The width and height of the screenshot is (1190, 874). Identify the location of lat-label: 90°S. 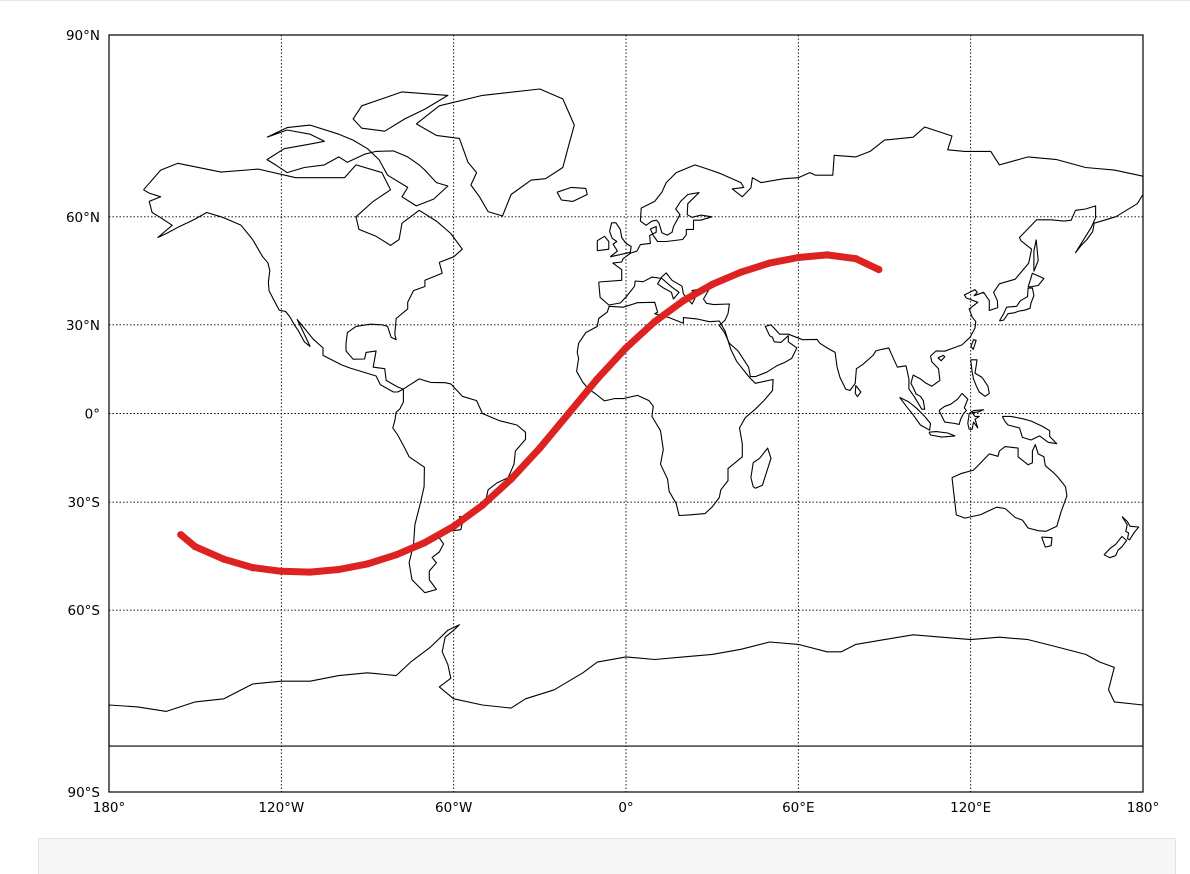
(84, 793).